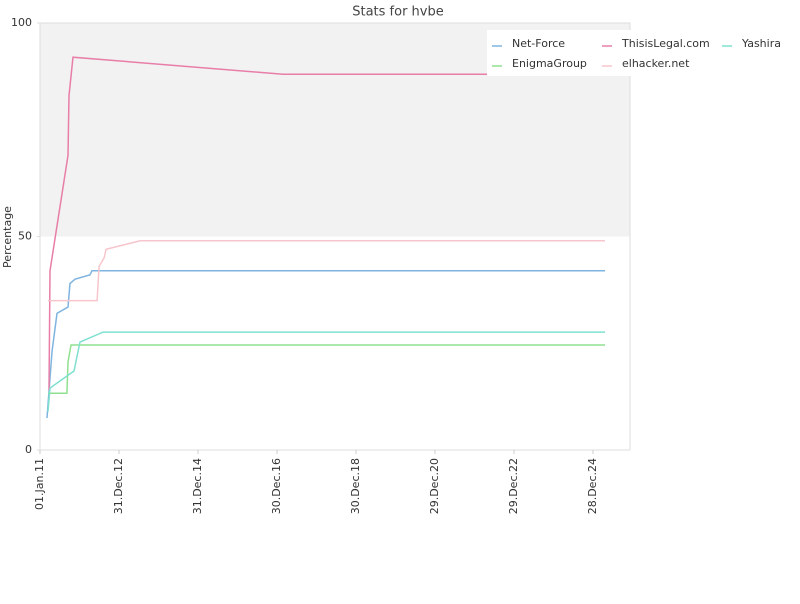 The width and height of the screenshot is (800, 604). What do you see at coordinates (197, 486) in the screenshot?
I see `x-tick-label: 31.Dec.14` at bounding box center [197, 486].